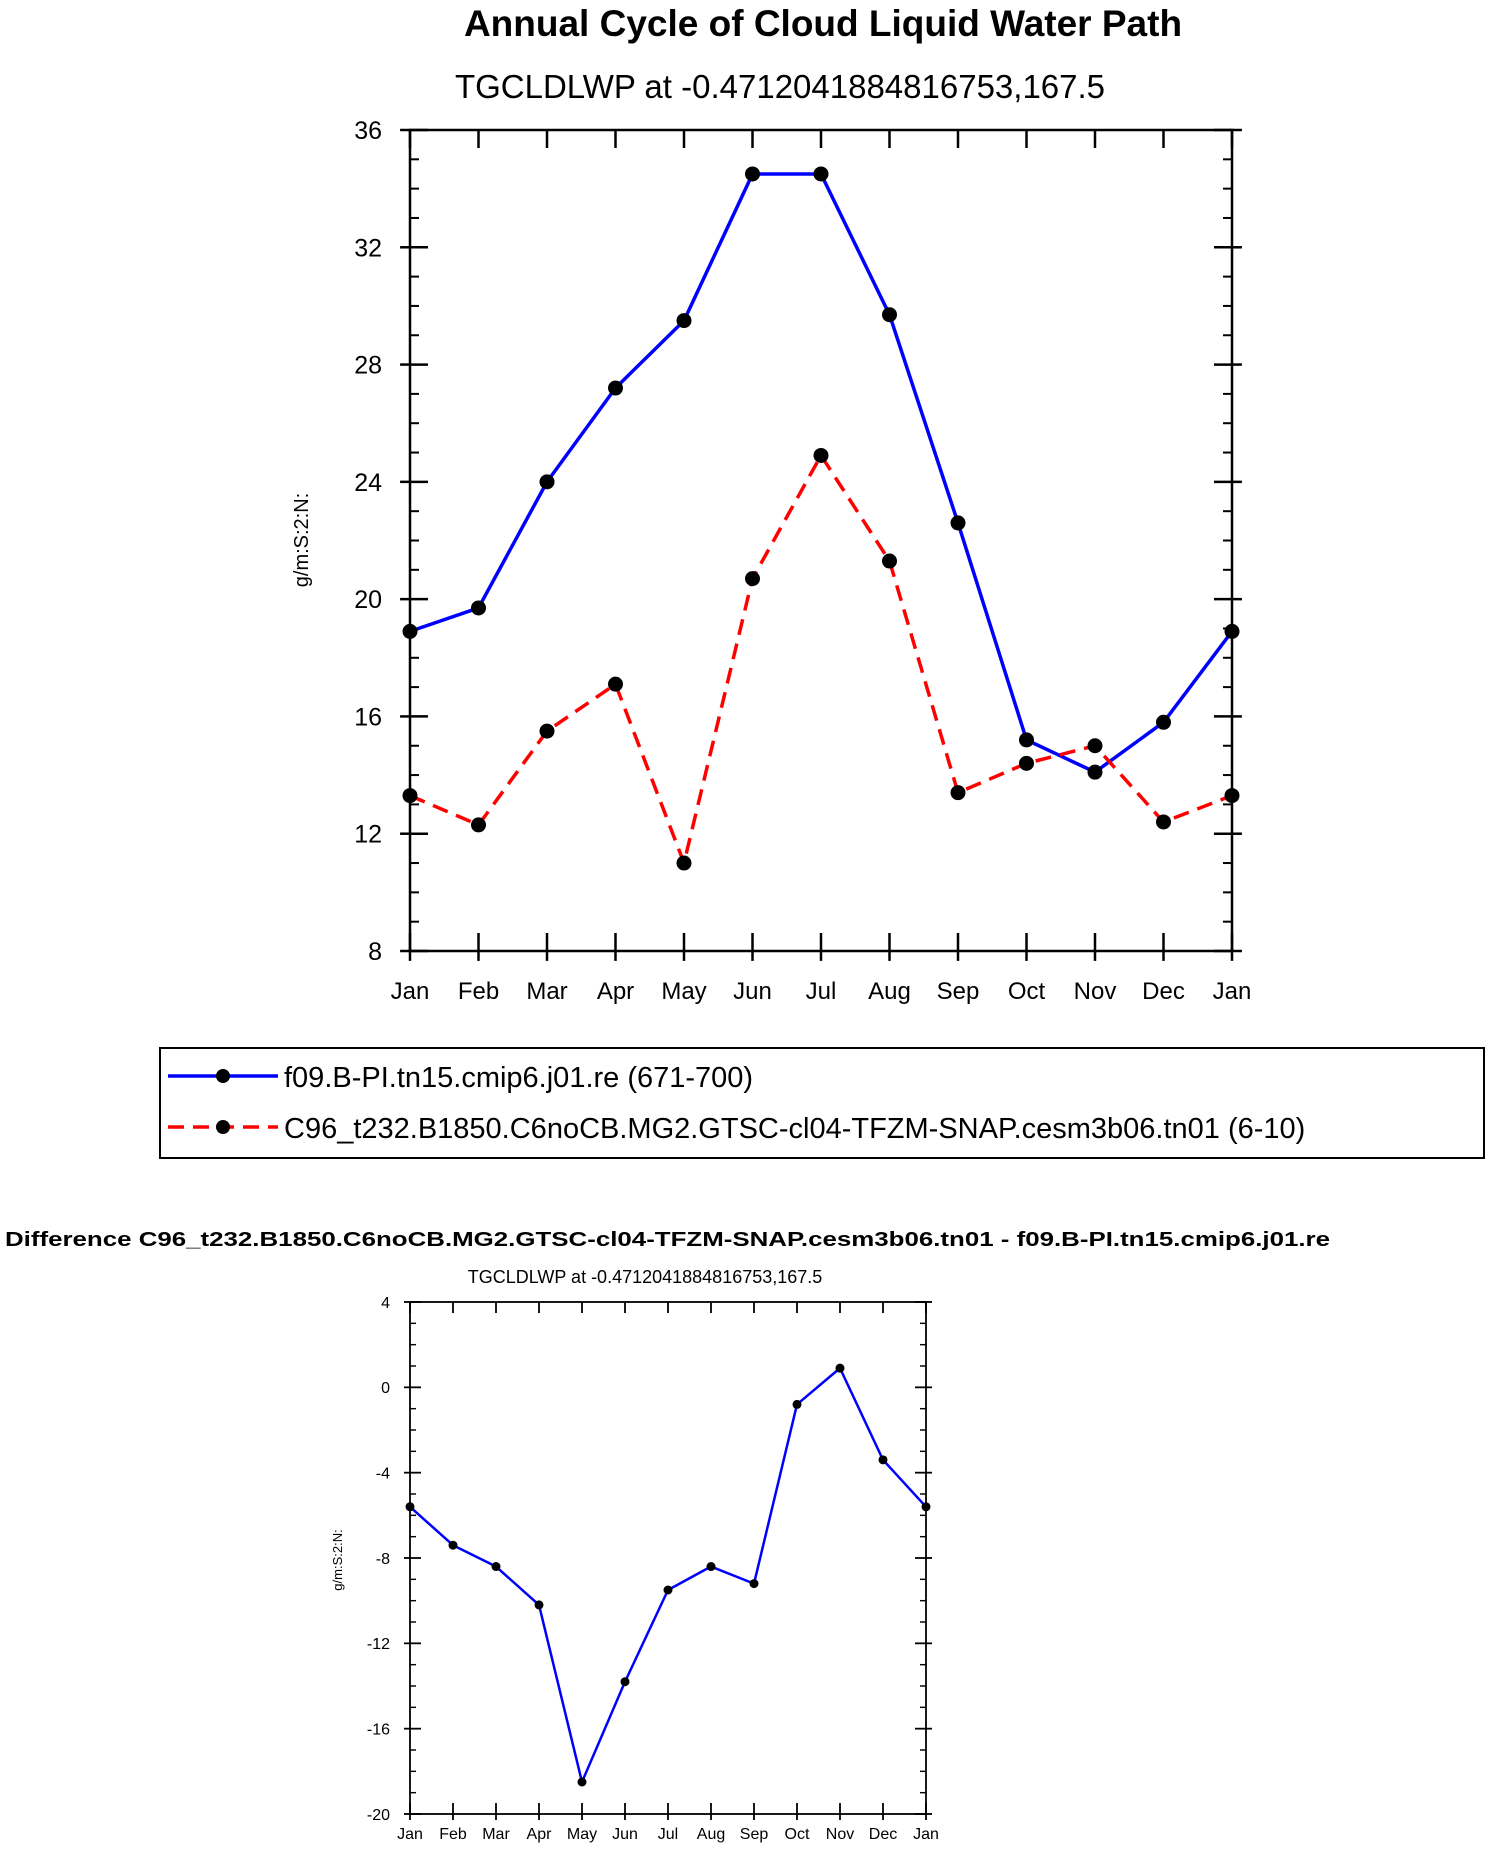 This screenshot has height=1870, width=1490. What do you see at coordinates (615, 991) in the screenshot?
I see `top-chart-x-tick-label: Apr` at bounding box center [615, 991].